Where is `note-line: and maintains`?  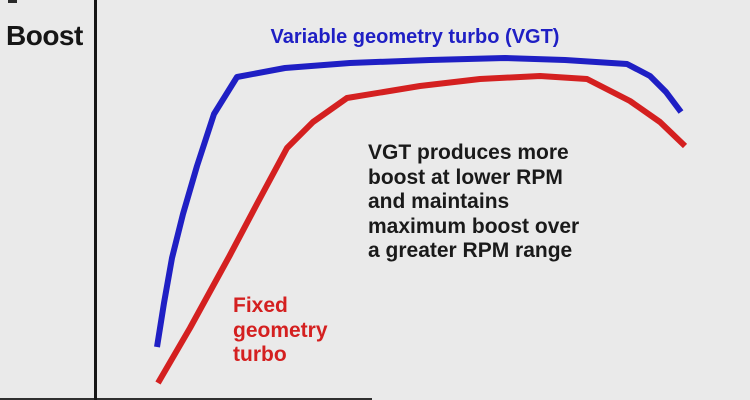 note-line: and maintains is located at coordinates (439, 201).